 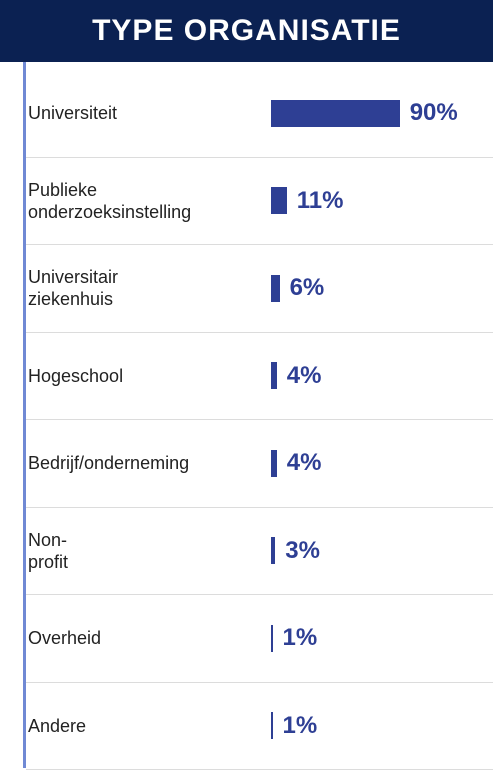 I want to click on row: Andere 1%, so click(x=259, y=726).